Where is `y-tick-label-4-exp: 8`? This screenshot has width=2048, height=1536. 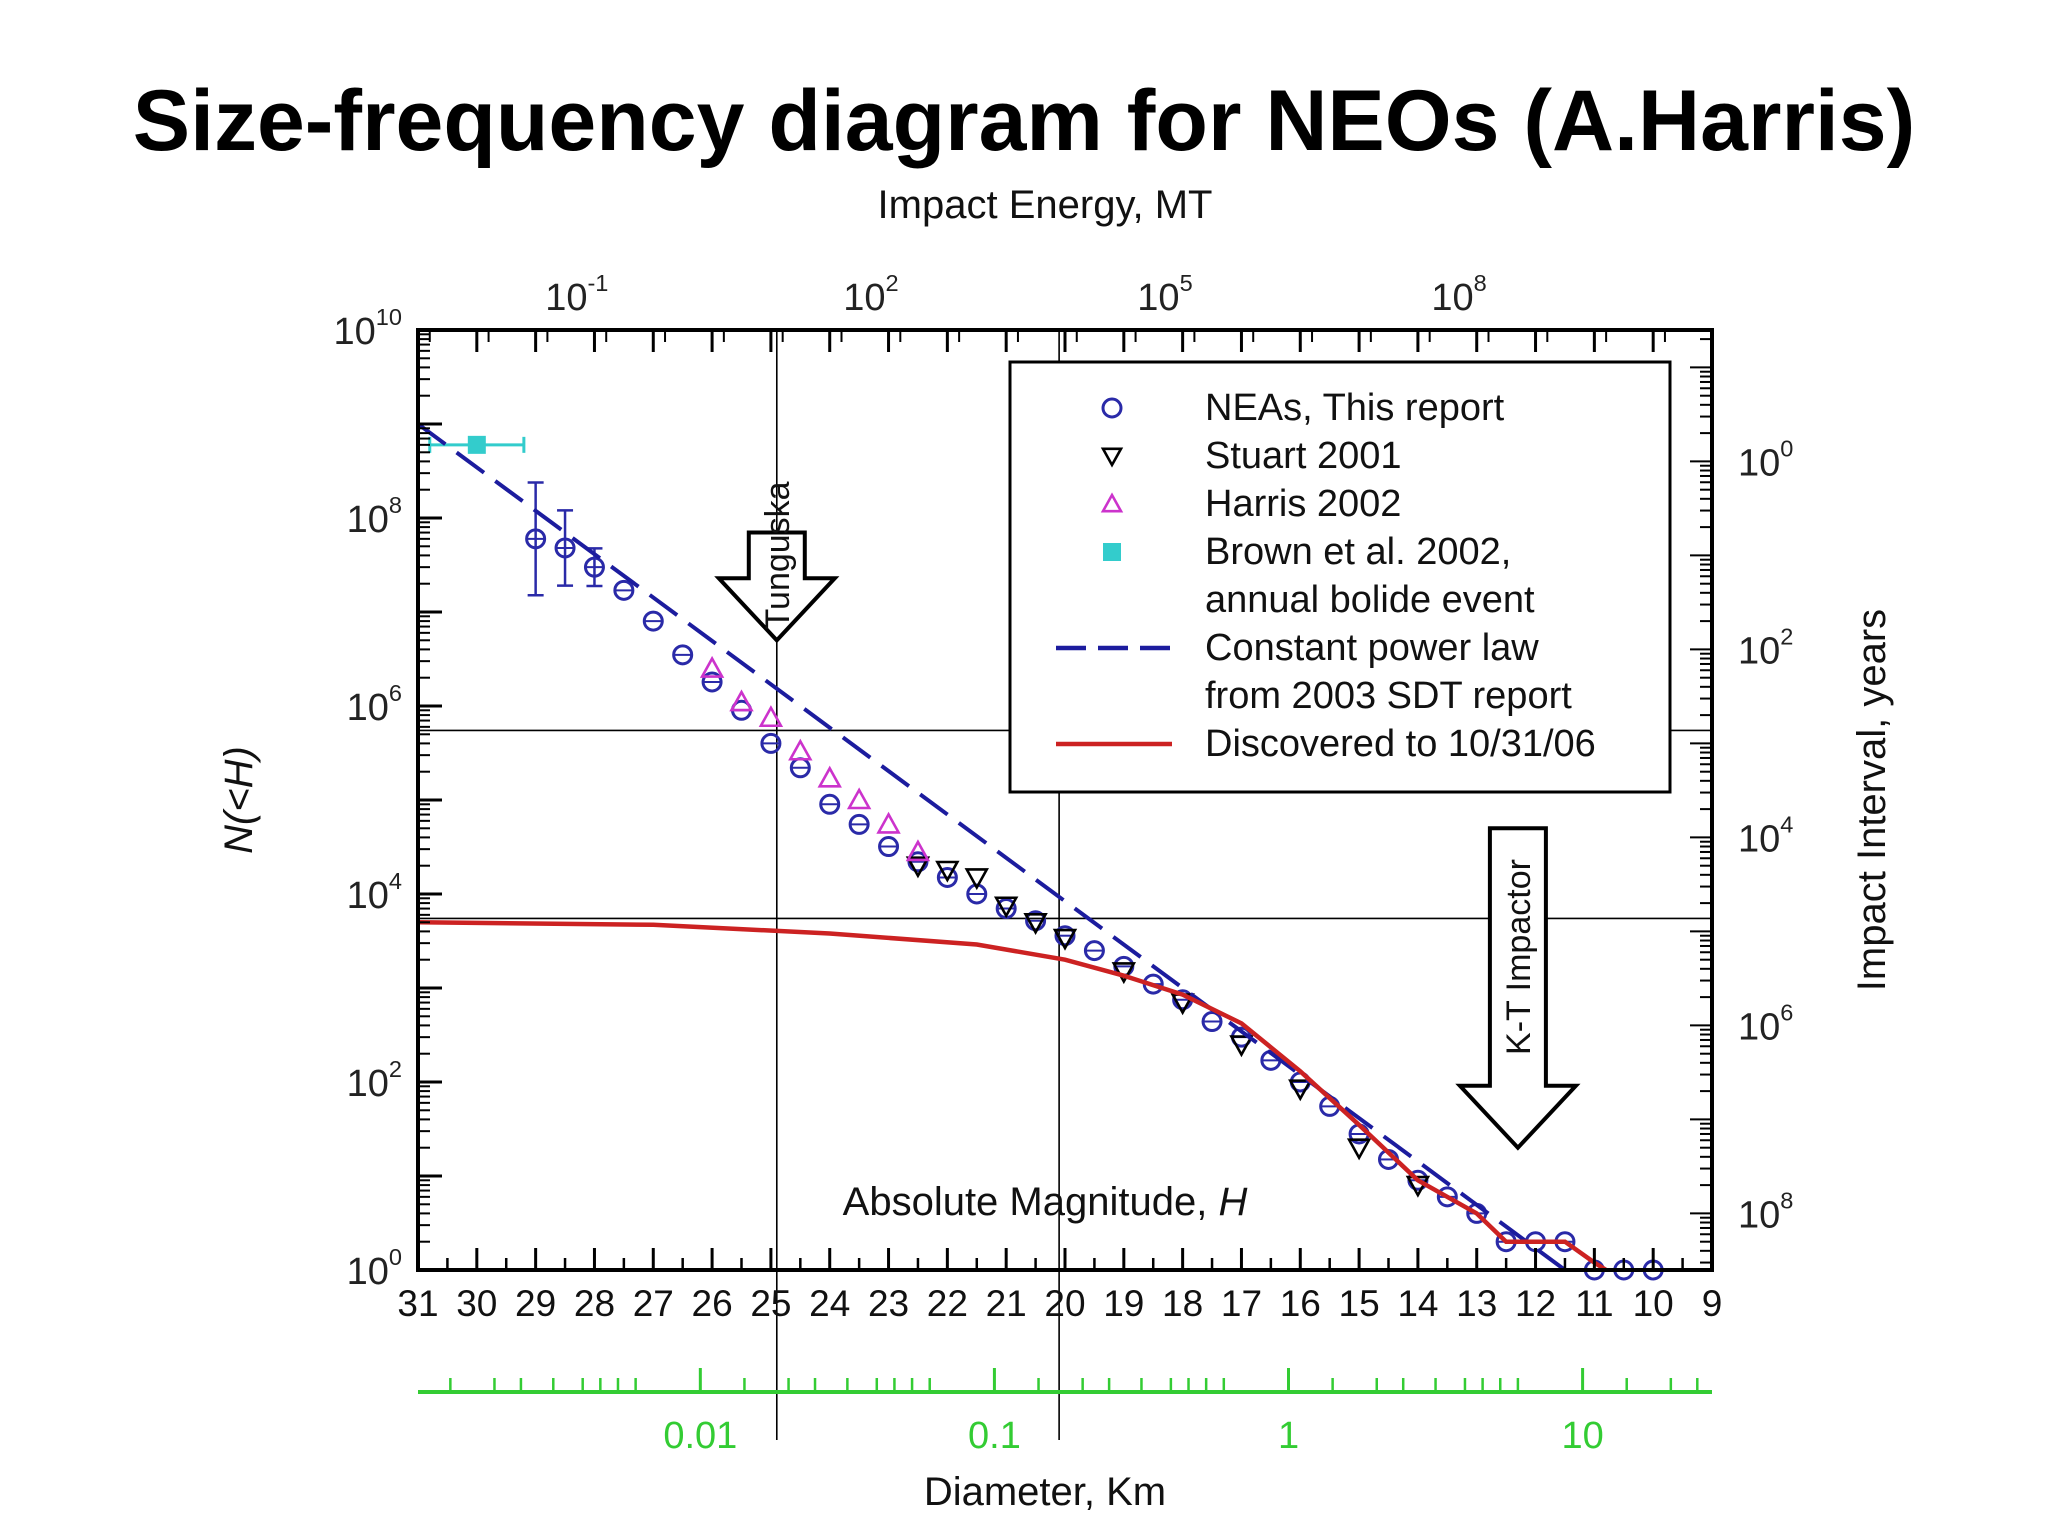
y-tick-label-4-exp: 8 is located at coordinates (395, 505).